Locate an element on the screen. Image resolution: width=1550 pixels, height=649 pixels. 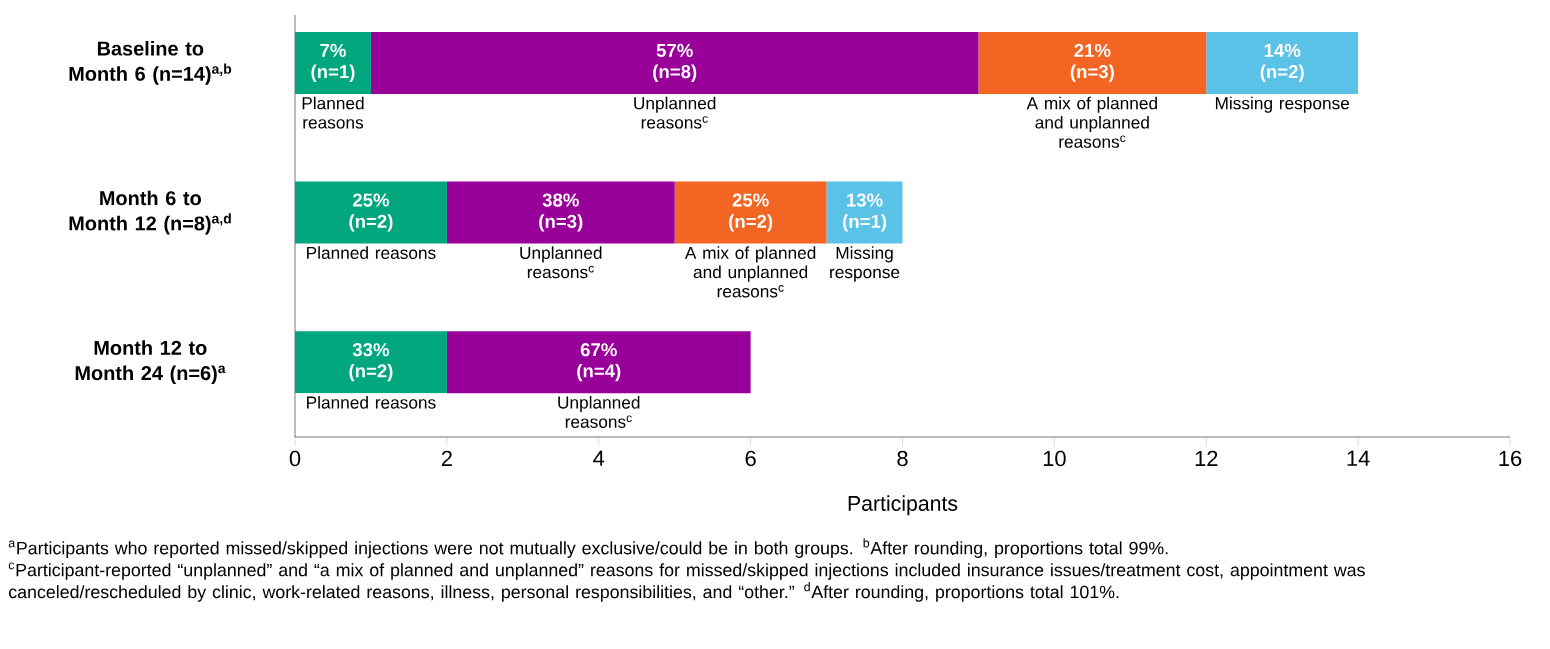
y-tick-label: Month 12 to Month 24 (n=6)$^{a}$ is located at coordinates (150, 362).